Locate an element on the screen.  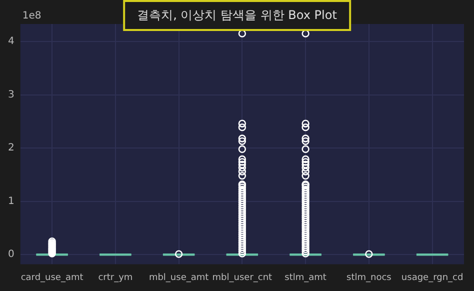
y-tick-label: 3 is located at coordinates (11, 94).